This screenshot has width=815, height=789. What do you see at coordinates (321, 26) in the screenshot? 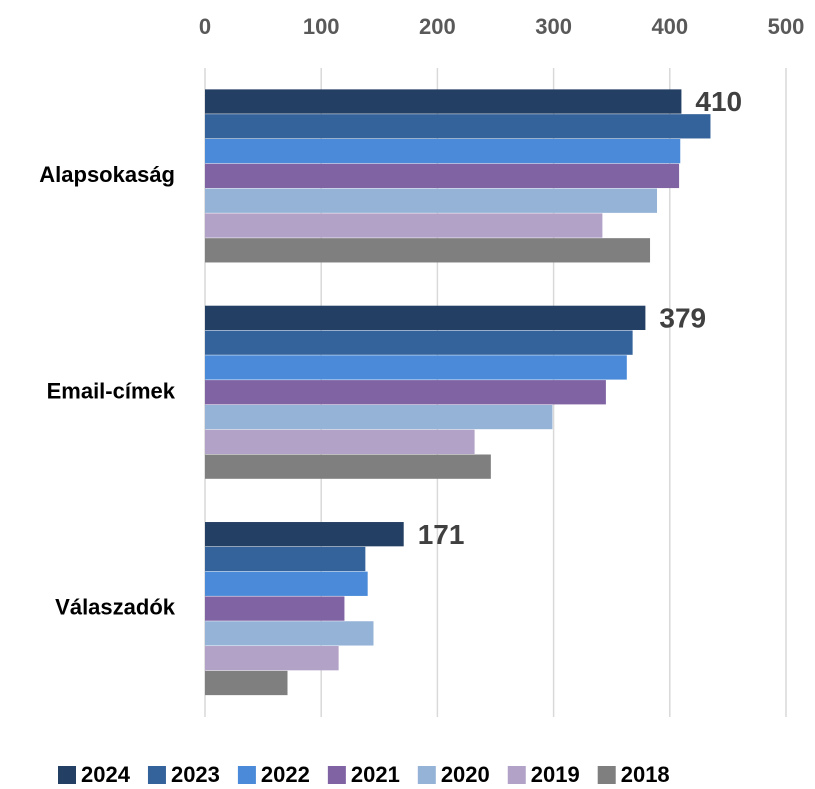
I see `x-tick-label: 100` at bounding box center [321, 26].